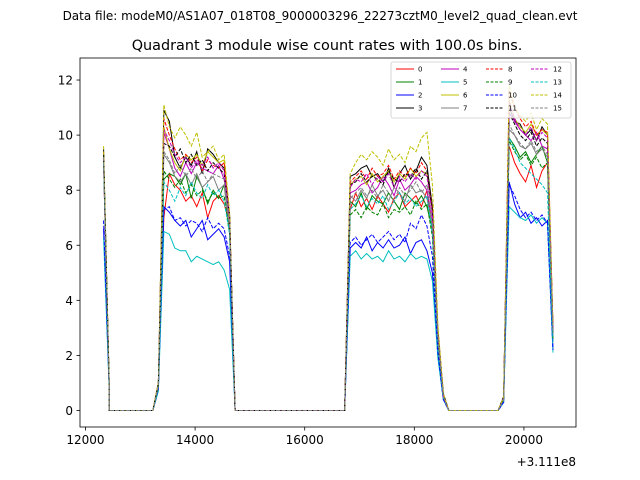  What do you see at coordinates (69, 191) in the screenshot?
I see `y-tick-label: 8` at bounding box center [69, 191].